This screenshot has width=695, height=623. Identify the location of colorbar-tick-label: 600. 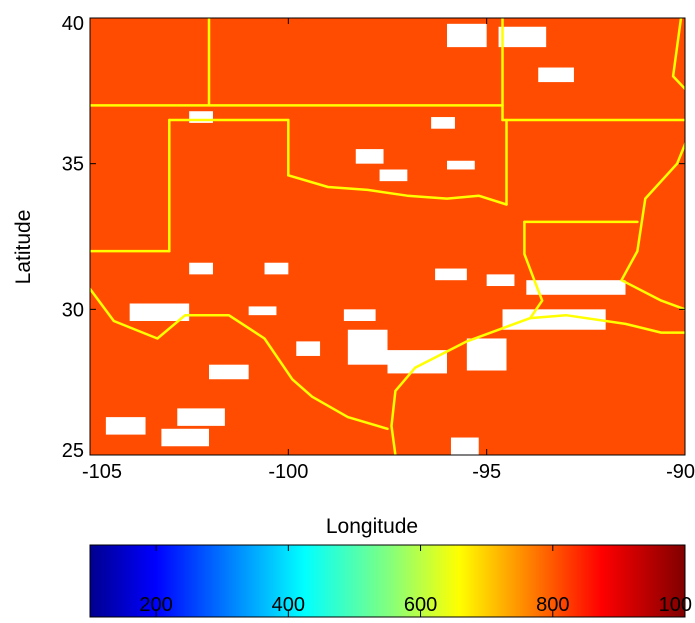
(420, 605).